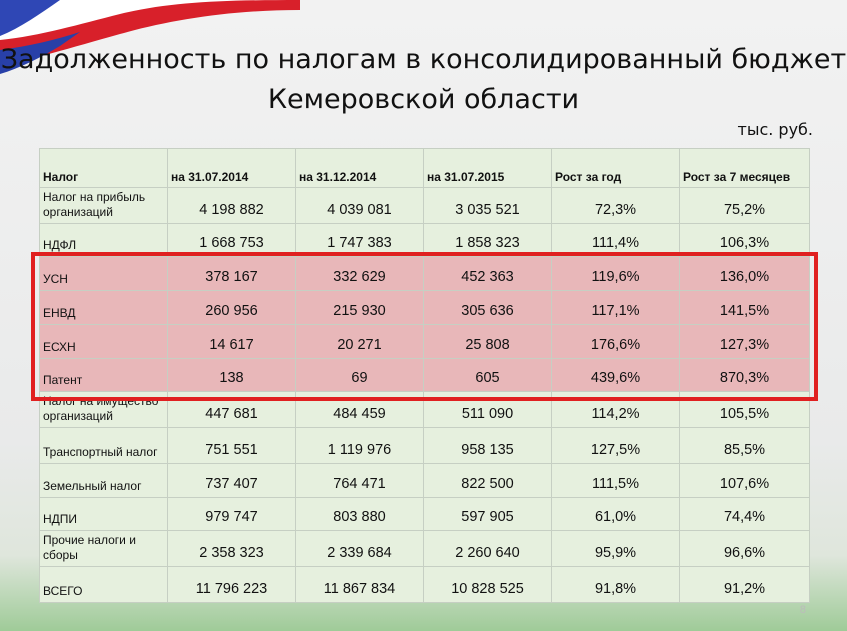  I want to click on value-cell: 95,9%, so click(615, 549).